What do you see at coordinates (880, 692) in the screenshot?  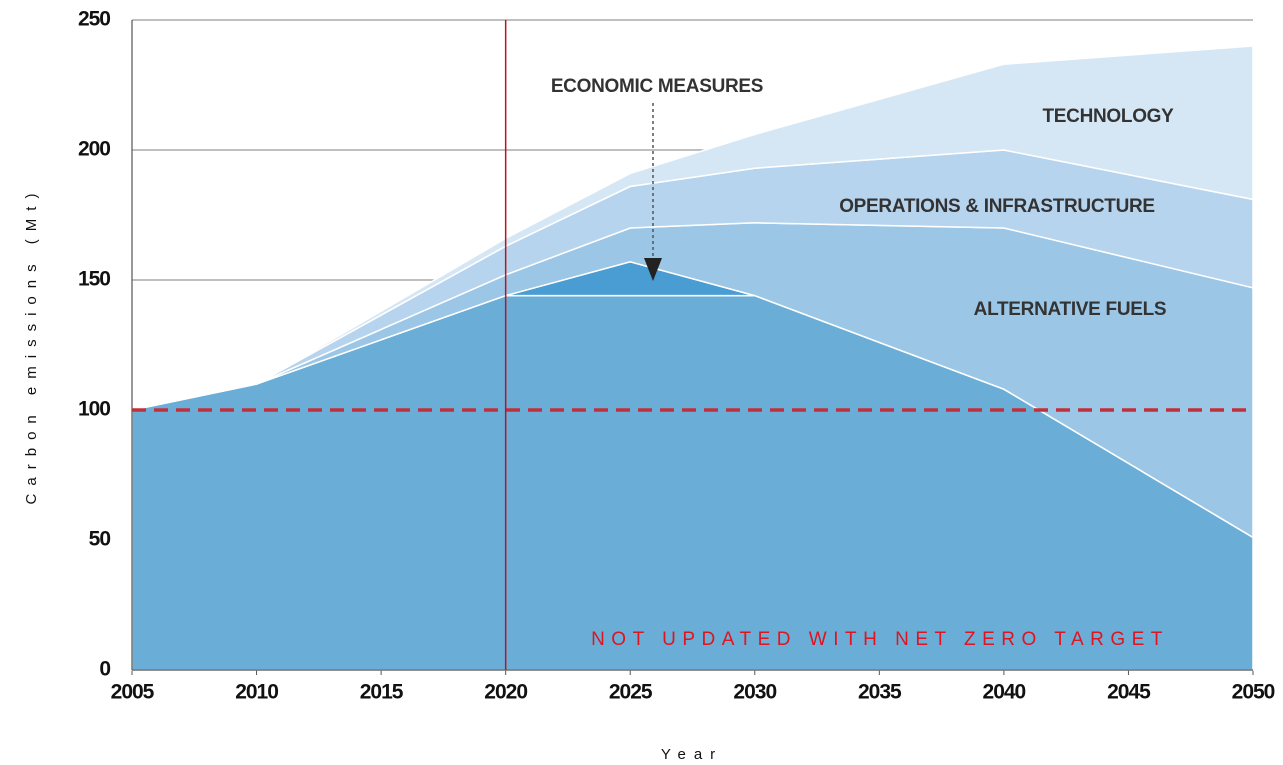 I see `x-tick-label: 2035` at bounding box center [880, 692].